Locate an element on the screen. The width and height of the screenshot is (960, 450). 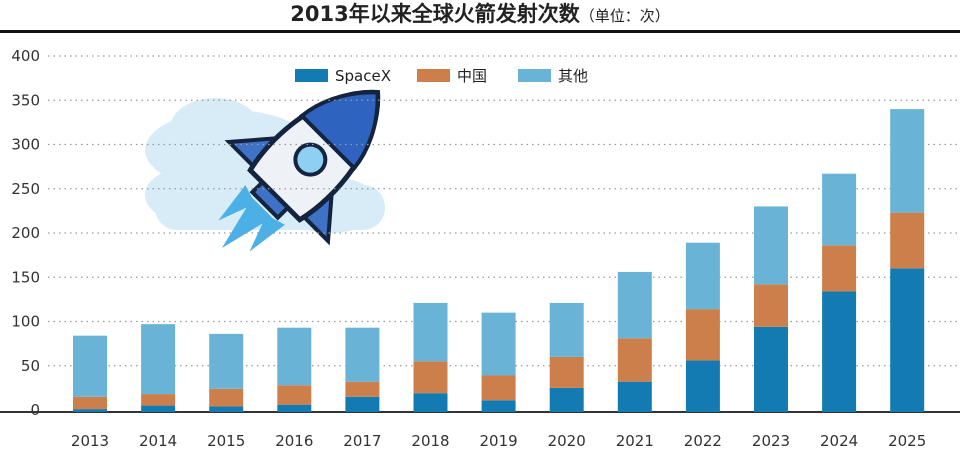
x-tick-label: 2023 is located at coordinates (771, 441).